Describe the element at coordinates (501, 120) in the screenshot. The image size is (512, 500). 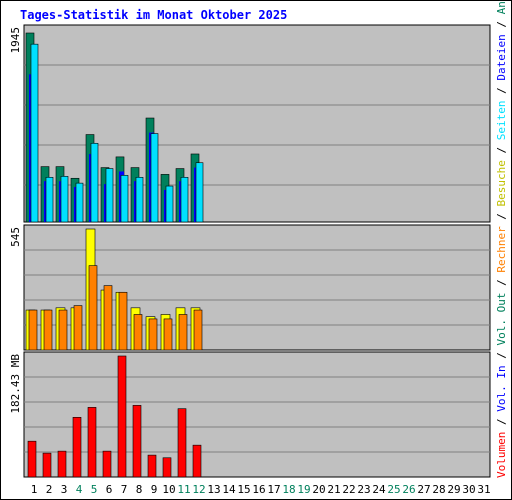
I see `legend-entry-10: Seiten` at that location.